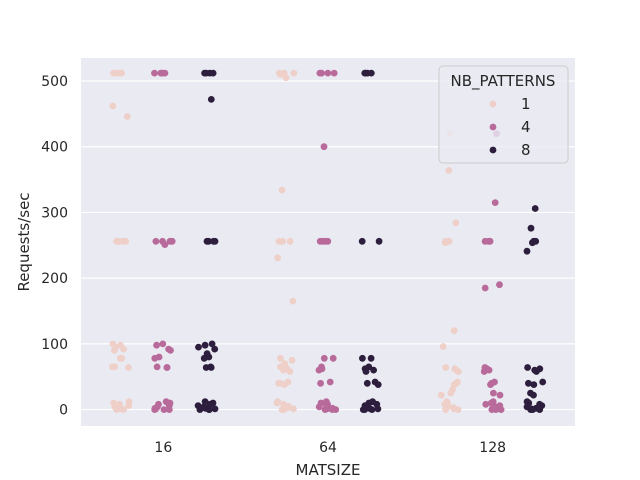 The image size is (640, 480). Describe the element at coordinates (63, 411) in the screenshot. I see `y-tick-label: 0` at that location.